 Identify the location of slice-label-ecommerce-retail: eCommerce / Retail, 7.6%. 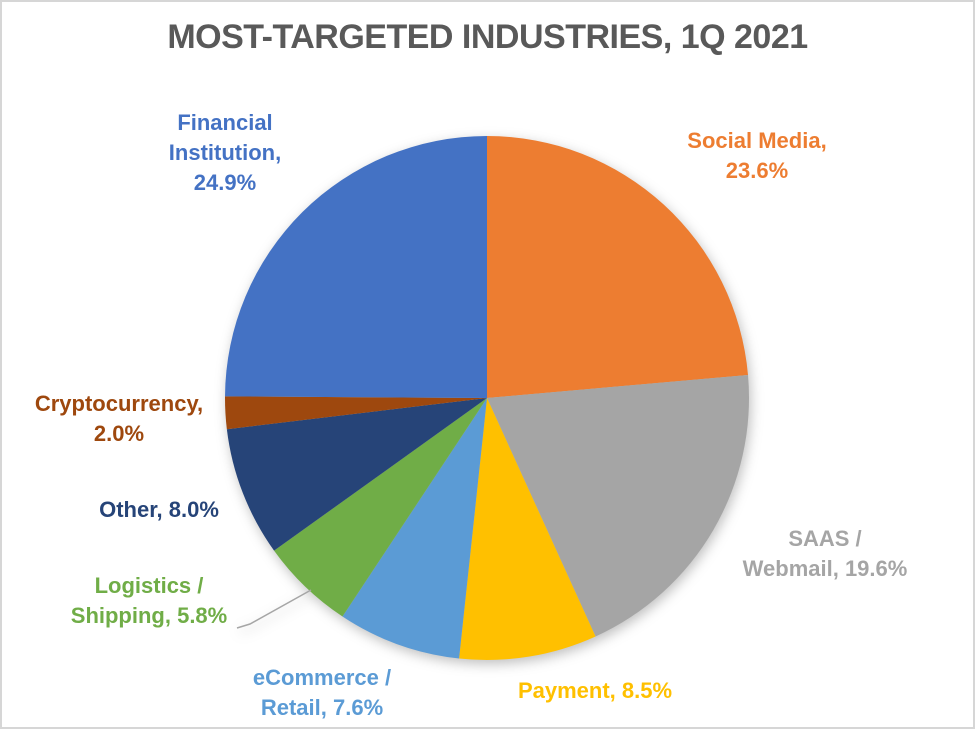
(322, 693).